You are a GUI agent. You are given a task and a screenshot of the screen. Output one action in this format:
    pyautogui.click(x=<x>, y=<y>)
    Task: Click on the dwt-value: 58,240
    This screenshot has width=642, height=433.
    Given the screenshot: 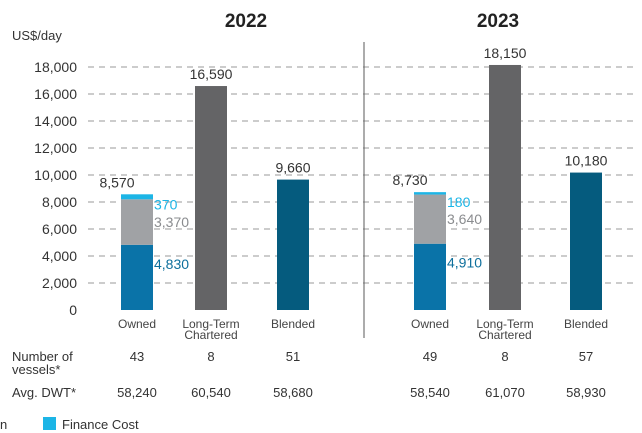 What is the action you would take?
    pyautogui.click(x=137, y=392)
    